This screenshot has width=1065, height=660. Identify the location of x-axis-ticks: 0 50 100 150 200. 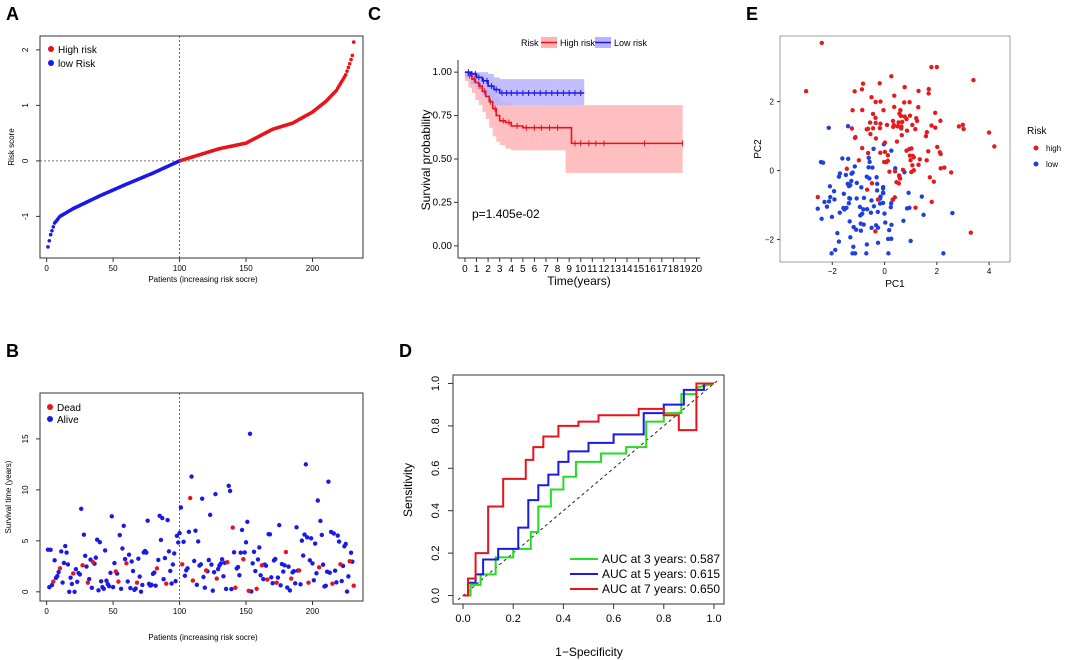
(182, 608).